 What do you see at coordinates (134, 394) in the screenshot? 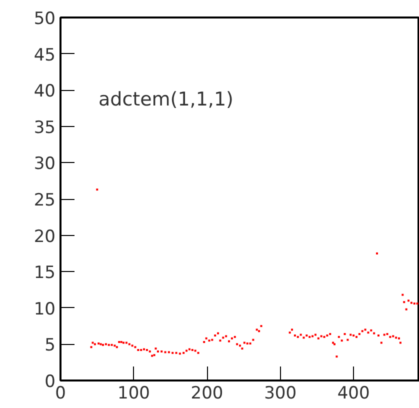
I see `x-tick-label: 100` at bounding box center [134, 394].